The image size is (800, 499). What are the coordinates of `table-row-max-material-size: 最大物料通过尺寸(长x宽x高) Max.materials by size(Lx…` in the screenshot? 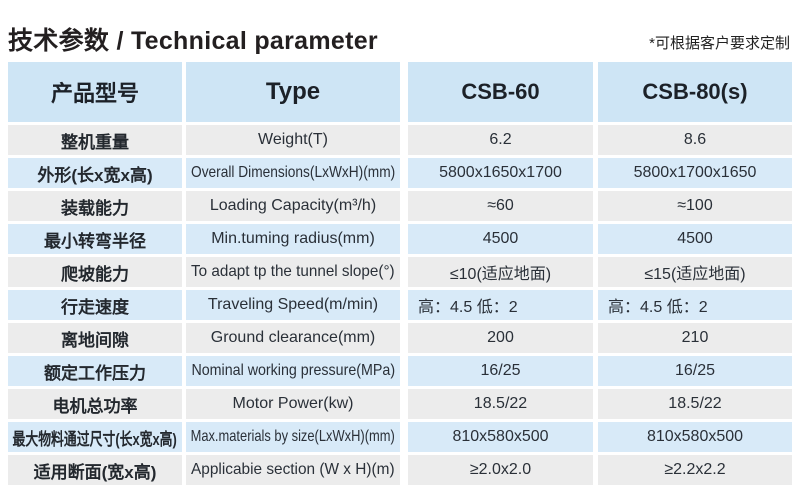 It's located at (400, 437).